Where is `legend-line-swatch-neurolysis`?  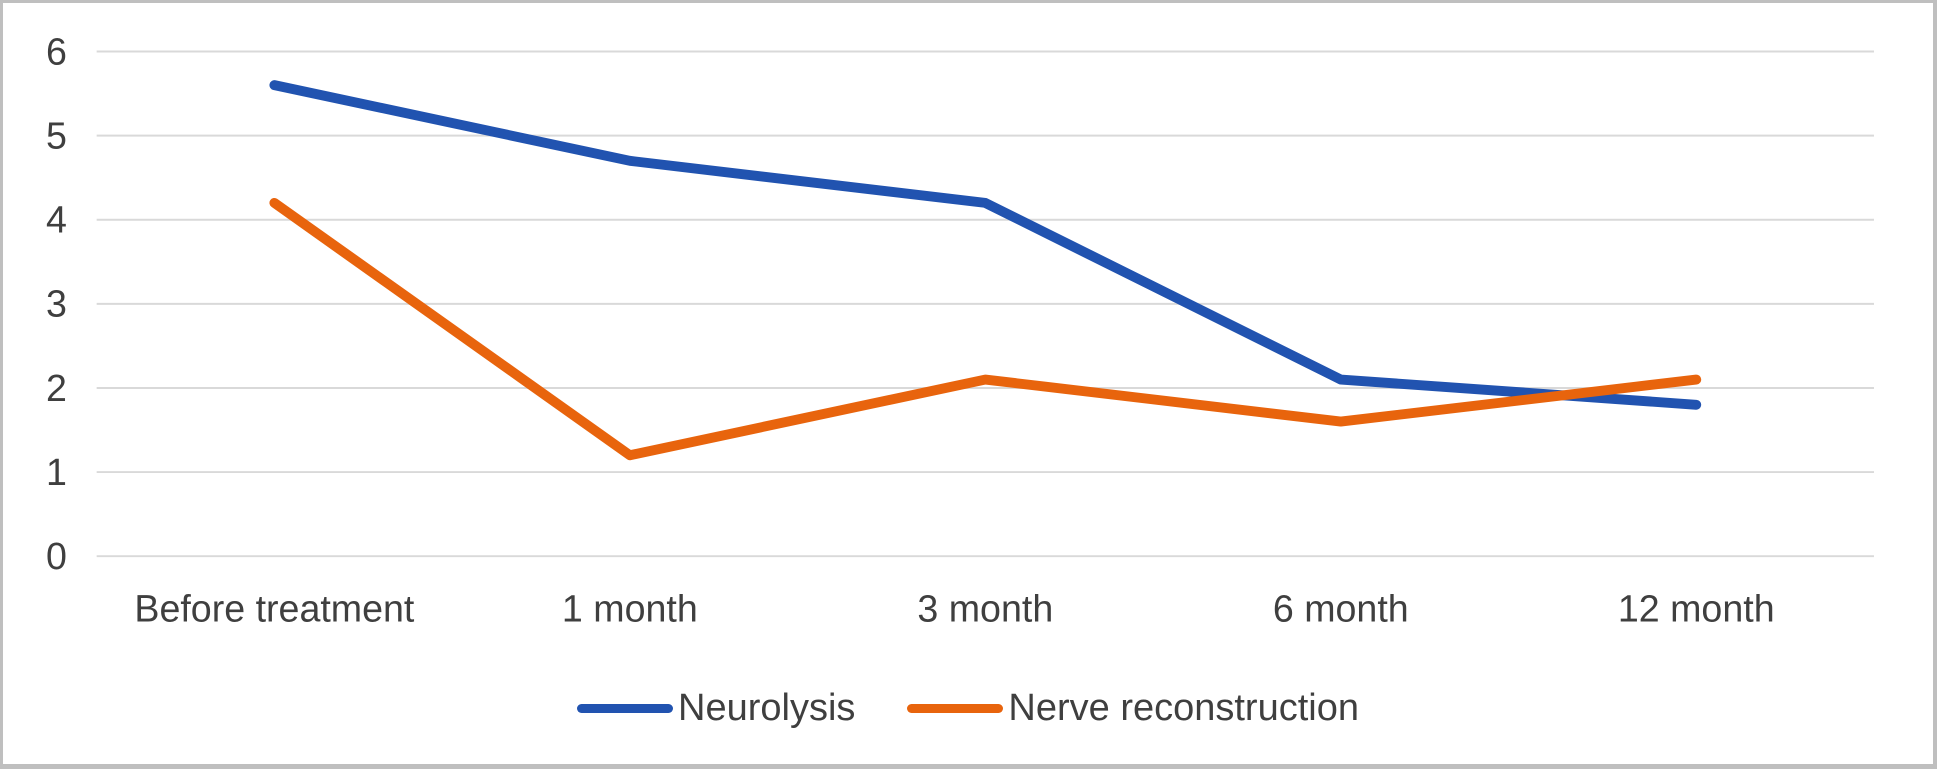 legend-line-swatch-neurolysis is located at coordinates (625, 708).